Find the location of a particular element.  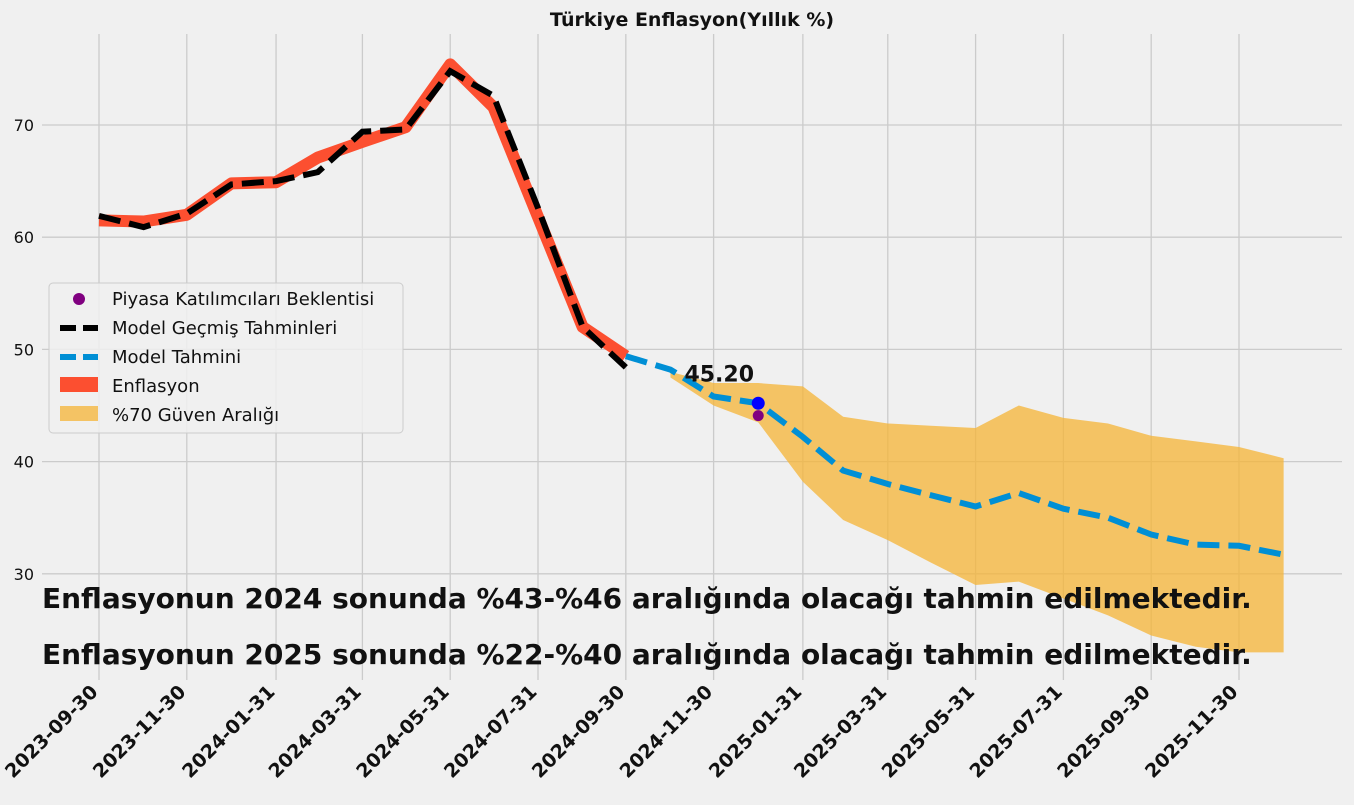

legend-label-model-history: Model Geçmiş Tahminleri is located at coordinates (224, 328).